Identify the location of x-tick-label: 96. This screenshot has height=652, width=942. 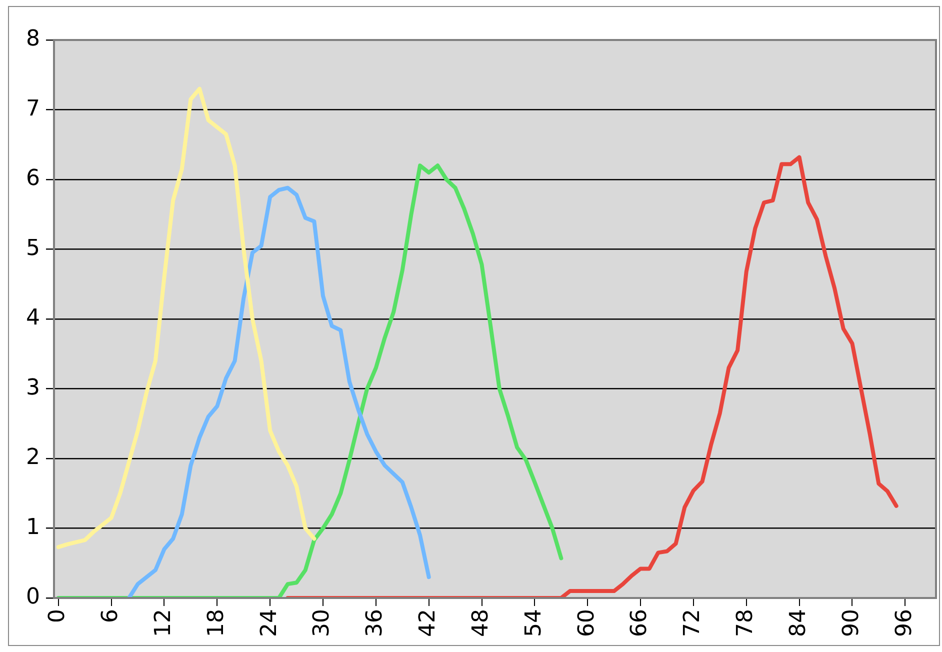
(904, 623).